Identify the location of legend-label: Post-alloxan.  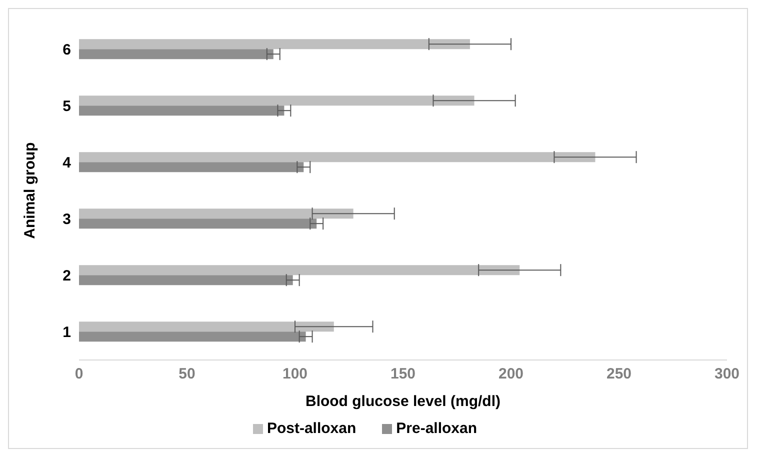
(311, 428).